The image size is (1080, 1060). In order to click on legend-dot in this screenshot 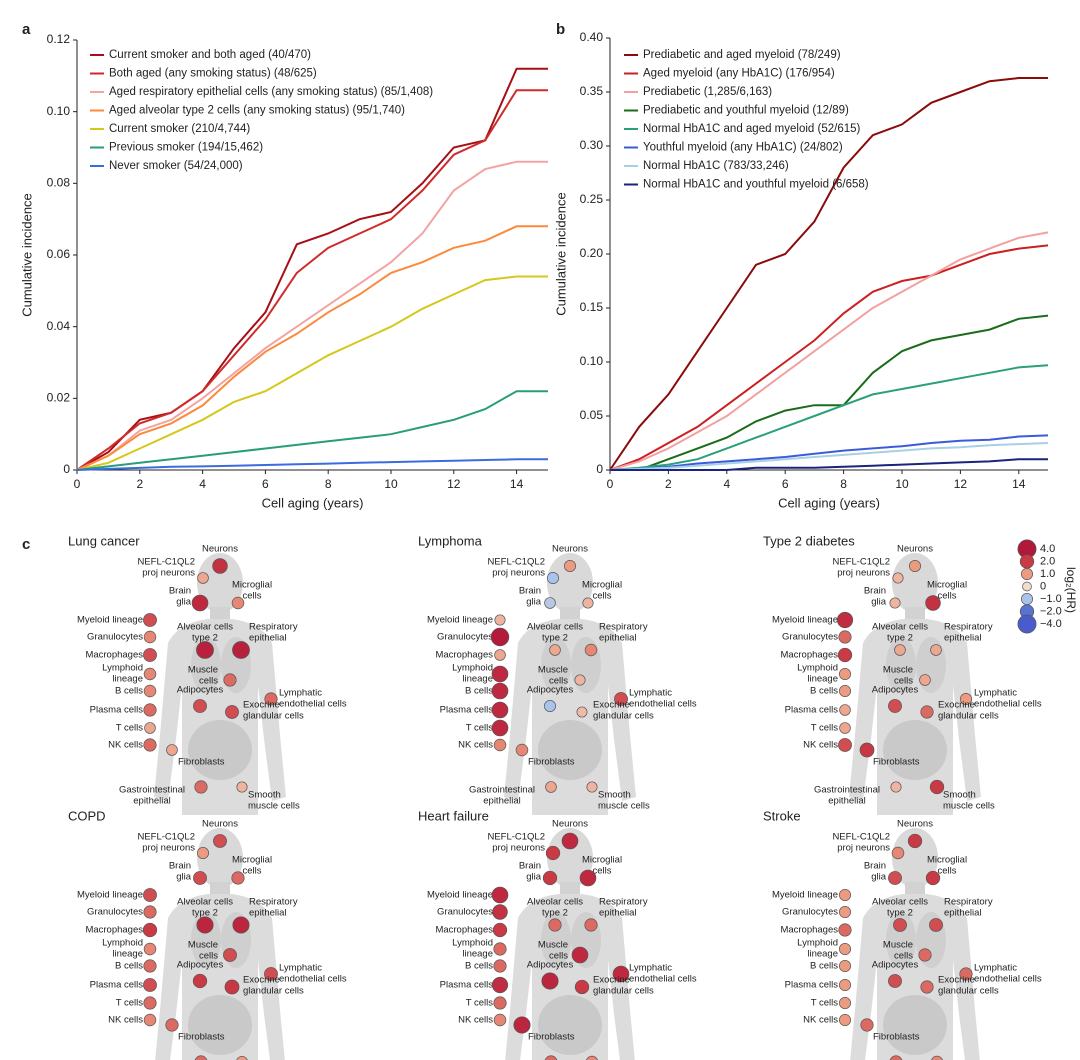, I will do `click(1027, 586)`.